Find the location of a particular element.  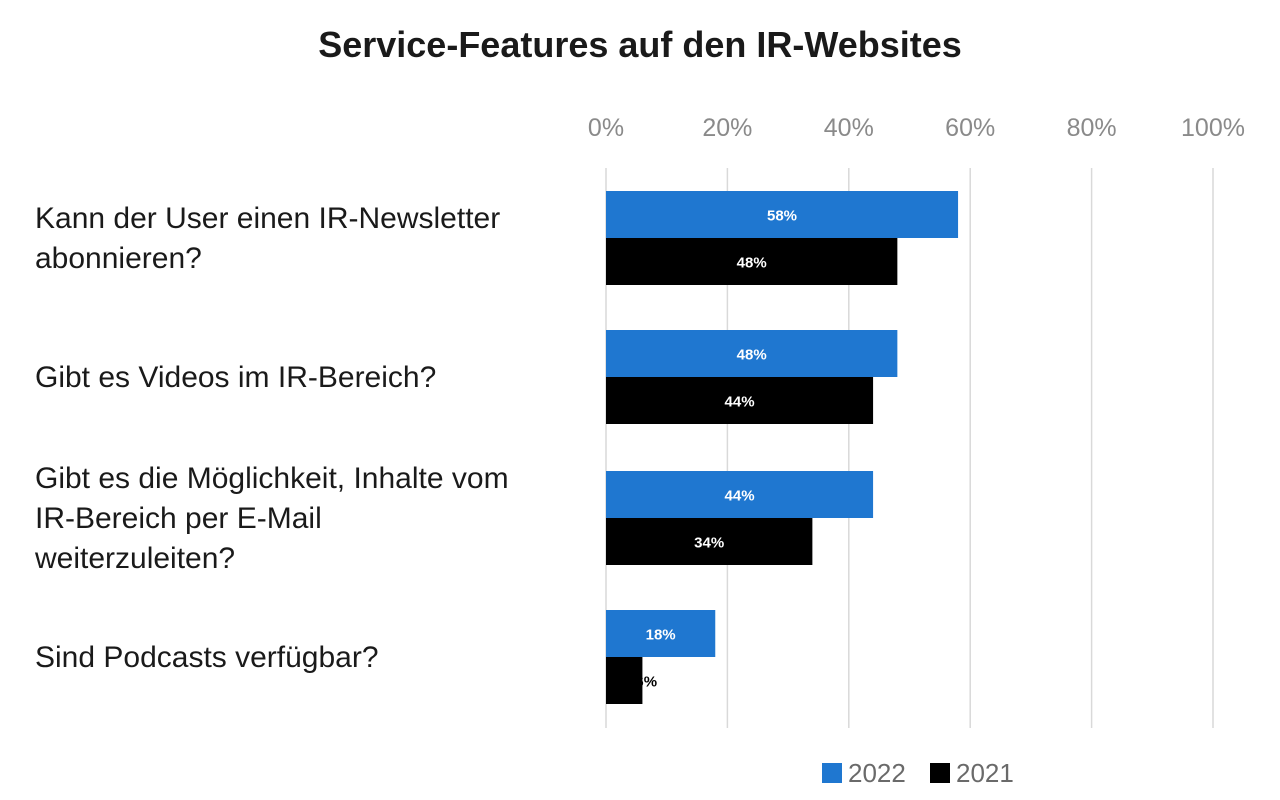

x-tick-label: 0% is located at coordinates (606, 128).